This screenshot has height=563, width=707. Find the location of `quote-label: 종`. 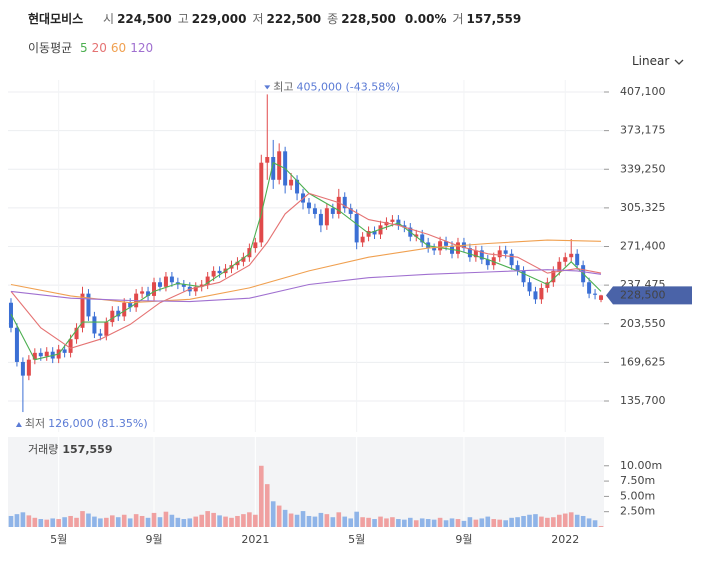

quote-label: 종 is located at coordinates (333, 19).